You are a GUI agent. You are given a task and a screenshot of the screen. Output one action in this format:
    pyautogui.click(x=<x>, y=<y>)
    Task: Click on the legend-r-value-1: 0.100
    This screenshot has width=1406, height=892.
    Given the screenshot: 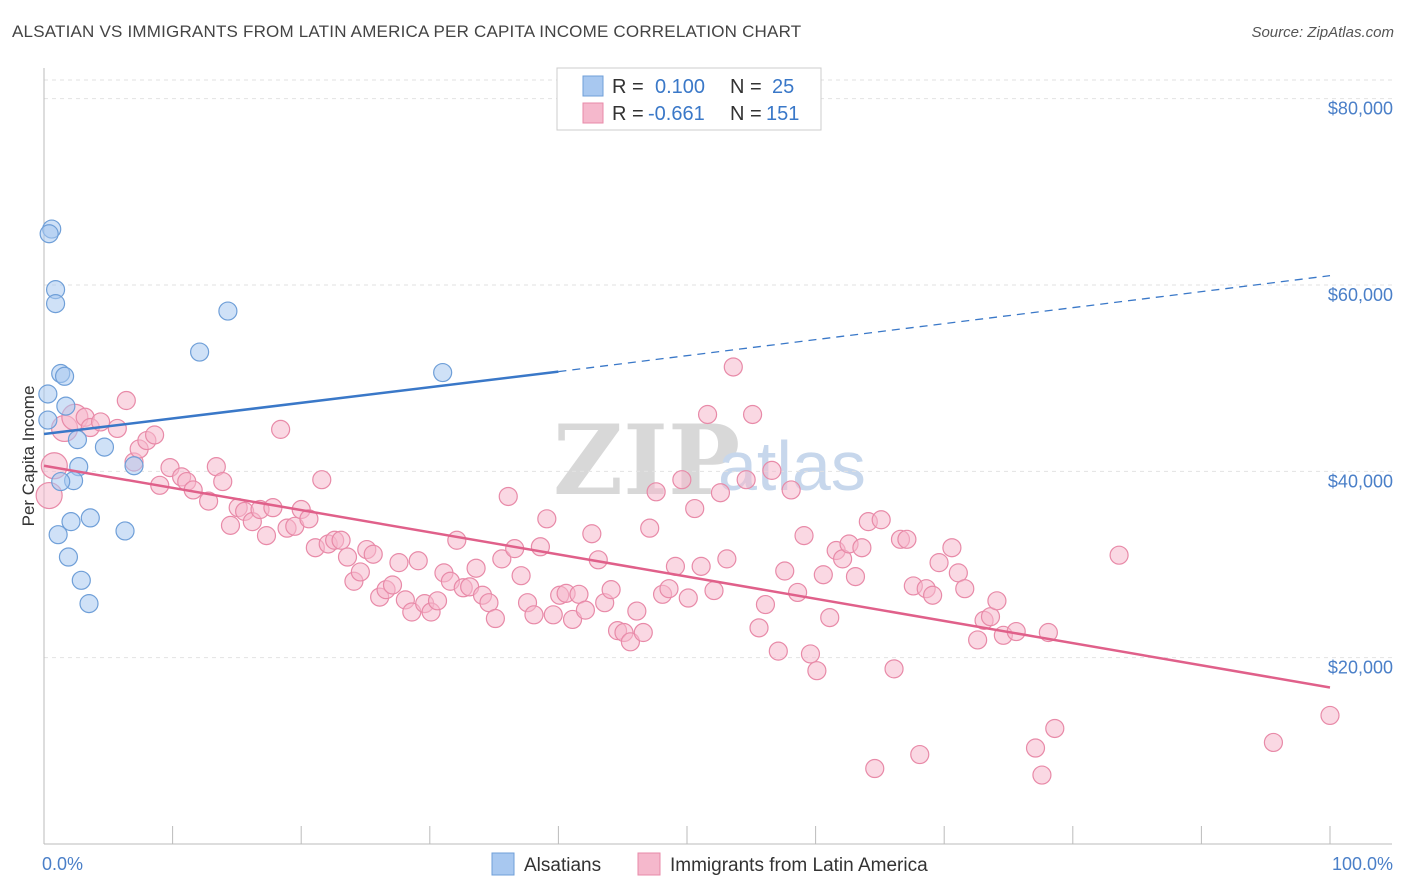 What is the action you would take?
    pyautogui.click(x=680, y=87)
    